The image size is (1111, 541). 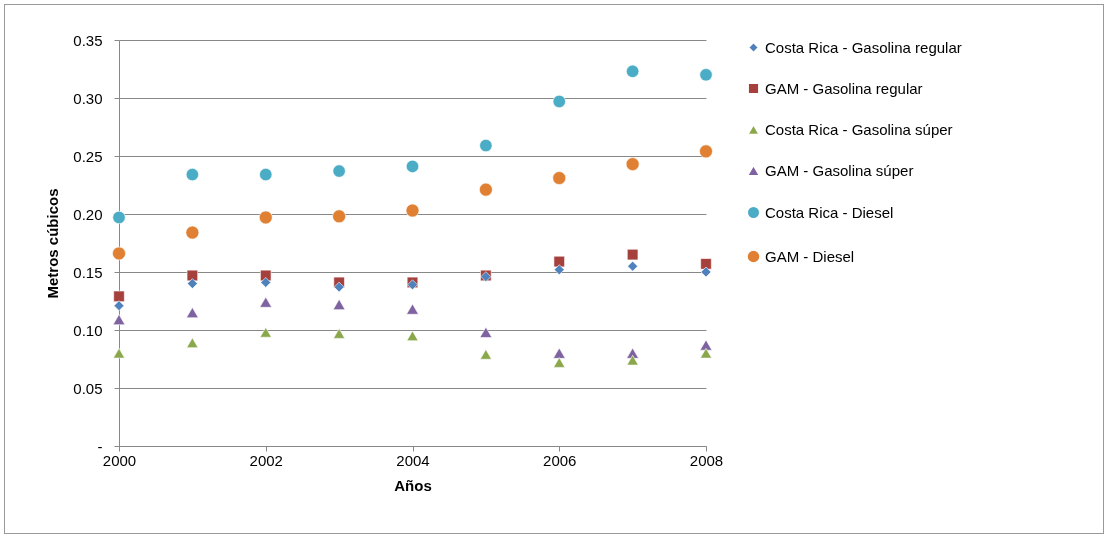 What do you see at coordinates (413, 485) in the screenshot?
I see `x-axis-title: Años` at bounding box center [413, 485].